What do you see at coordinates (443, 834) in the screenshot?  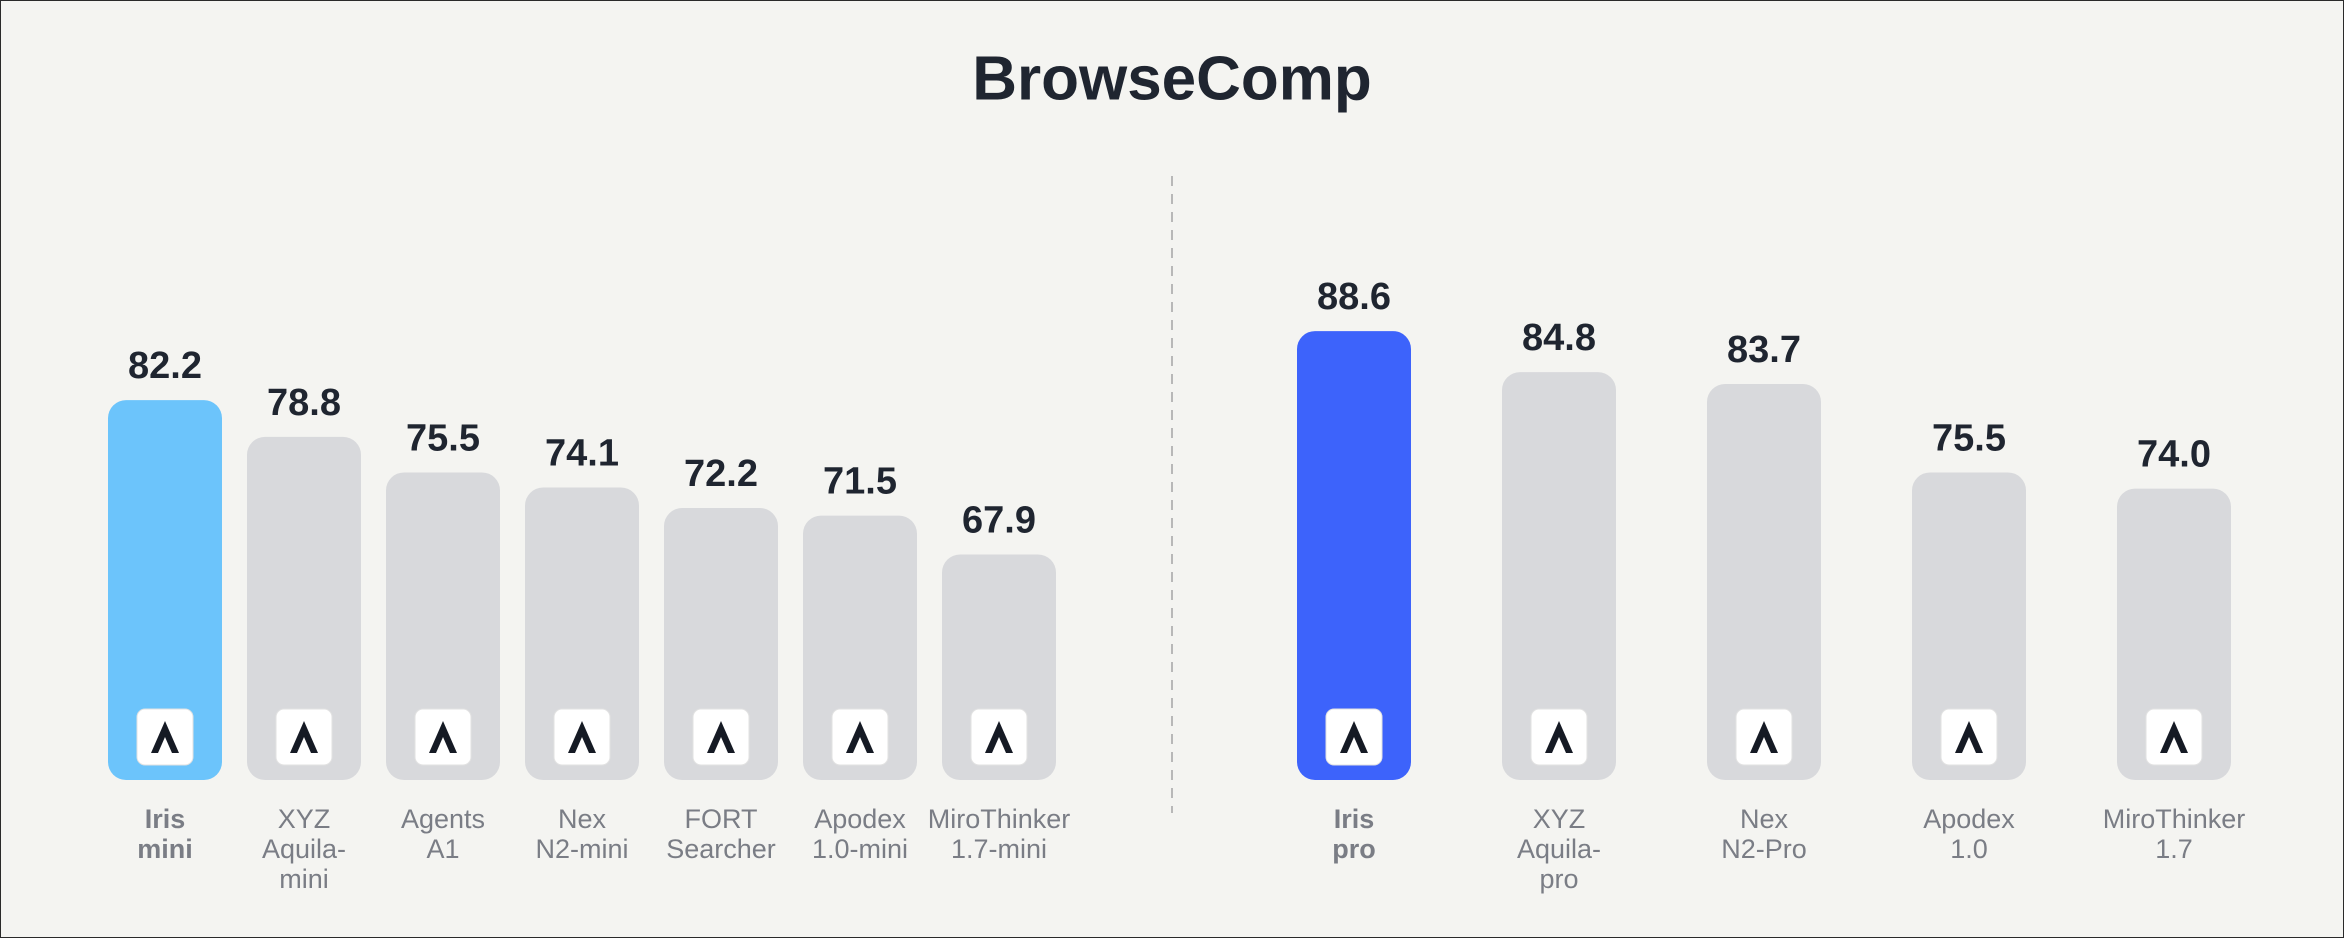 I see `x-tick-label: Agents A1` at bounding box center [443, 834].